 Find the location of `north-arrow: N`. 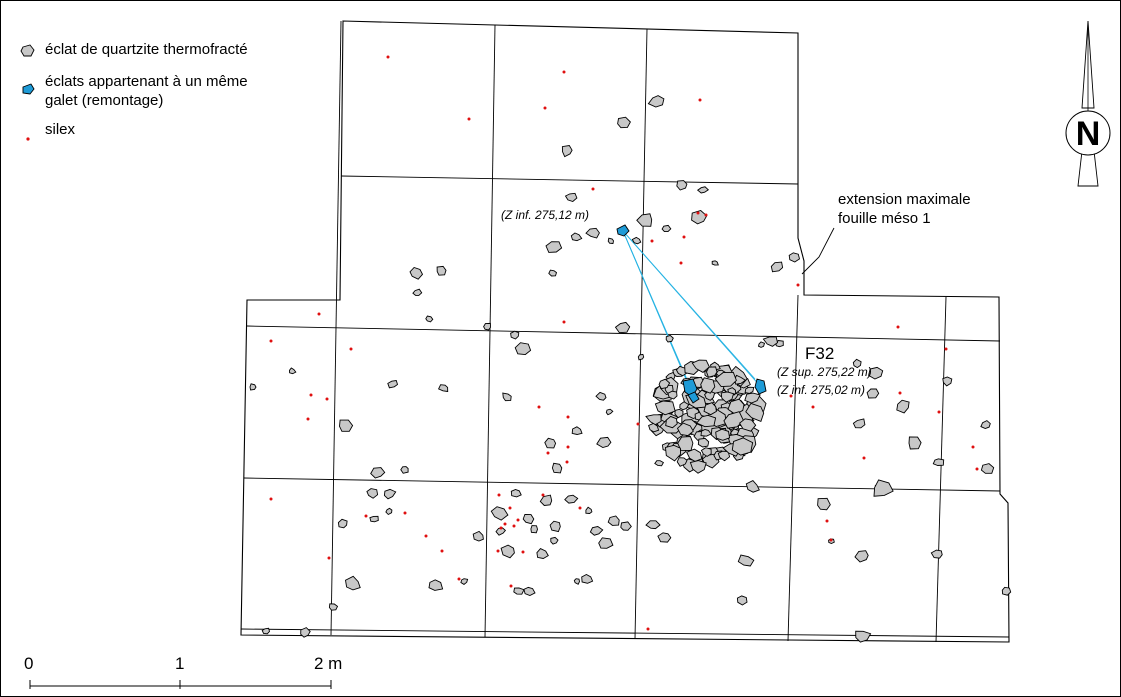

north-arrow: N is located at coordinates (1088, 103).